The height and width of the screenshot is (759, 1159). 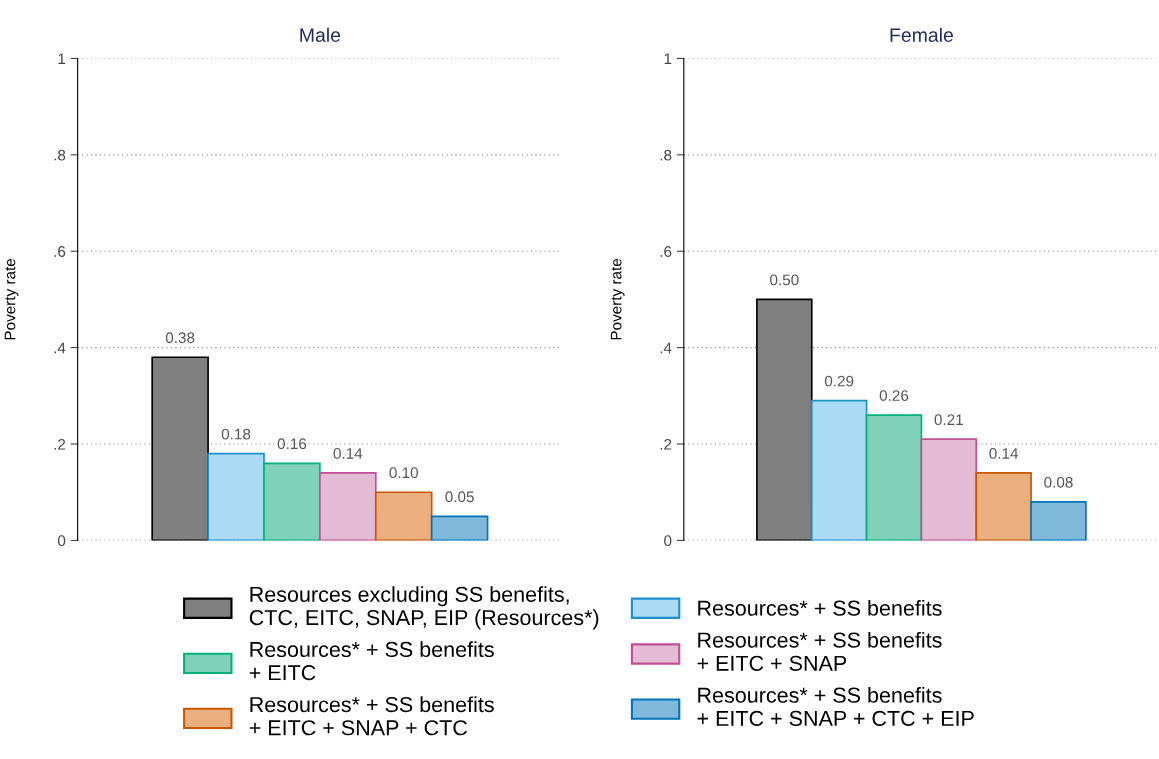 I want to click on legend-label: Resources* + SS benefits + EITC + SNAP + CTC + EIP, so click(x=835, y=707).